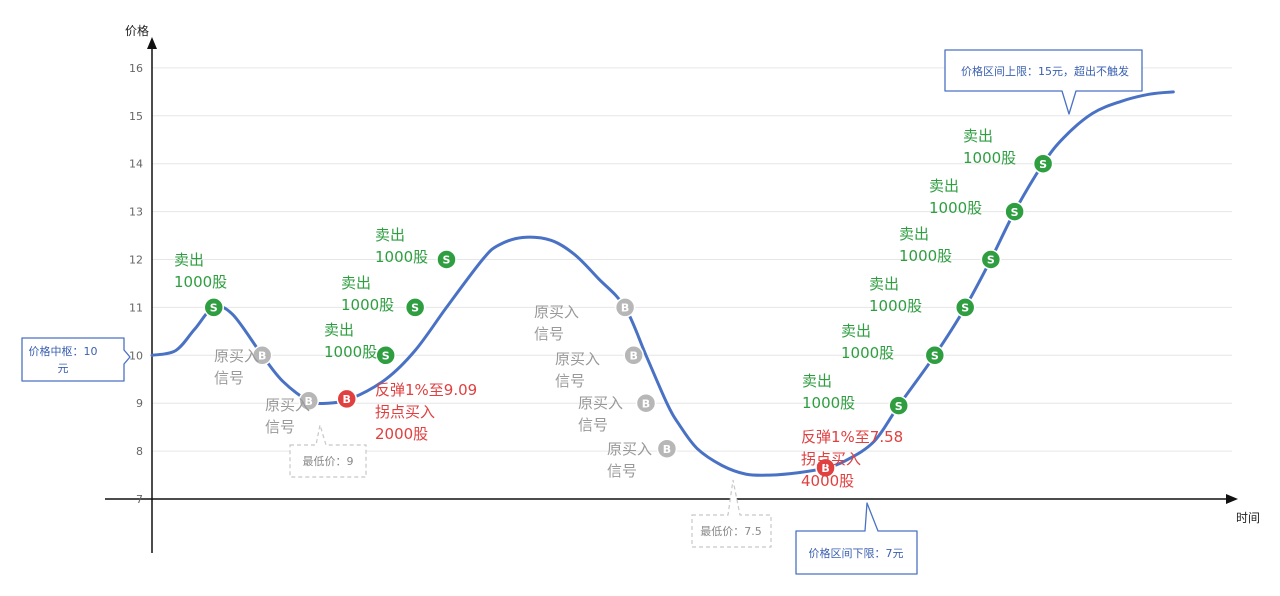  I want to click on callout-upper-limit-text: 价格区间上限：15元，超出不触发, so click(1045, 71).